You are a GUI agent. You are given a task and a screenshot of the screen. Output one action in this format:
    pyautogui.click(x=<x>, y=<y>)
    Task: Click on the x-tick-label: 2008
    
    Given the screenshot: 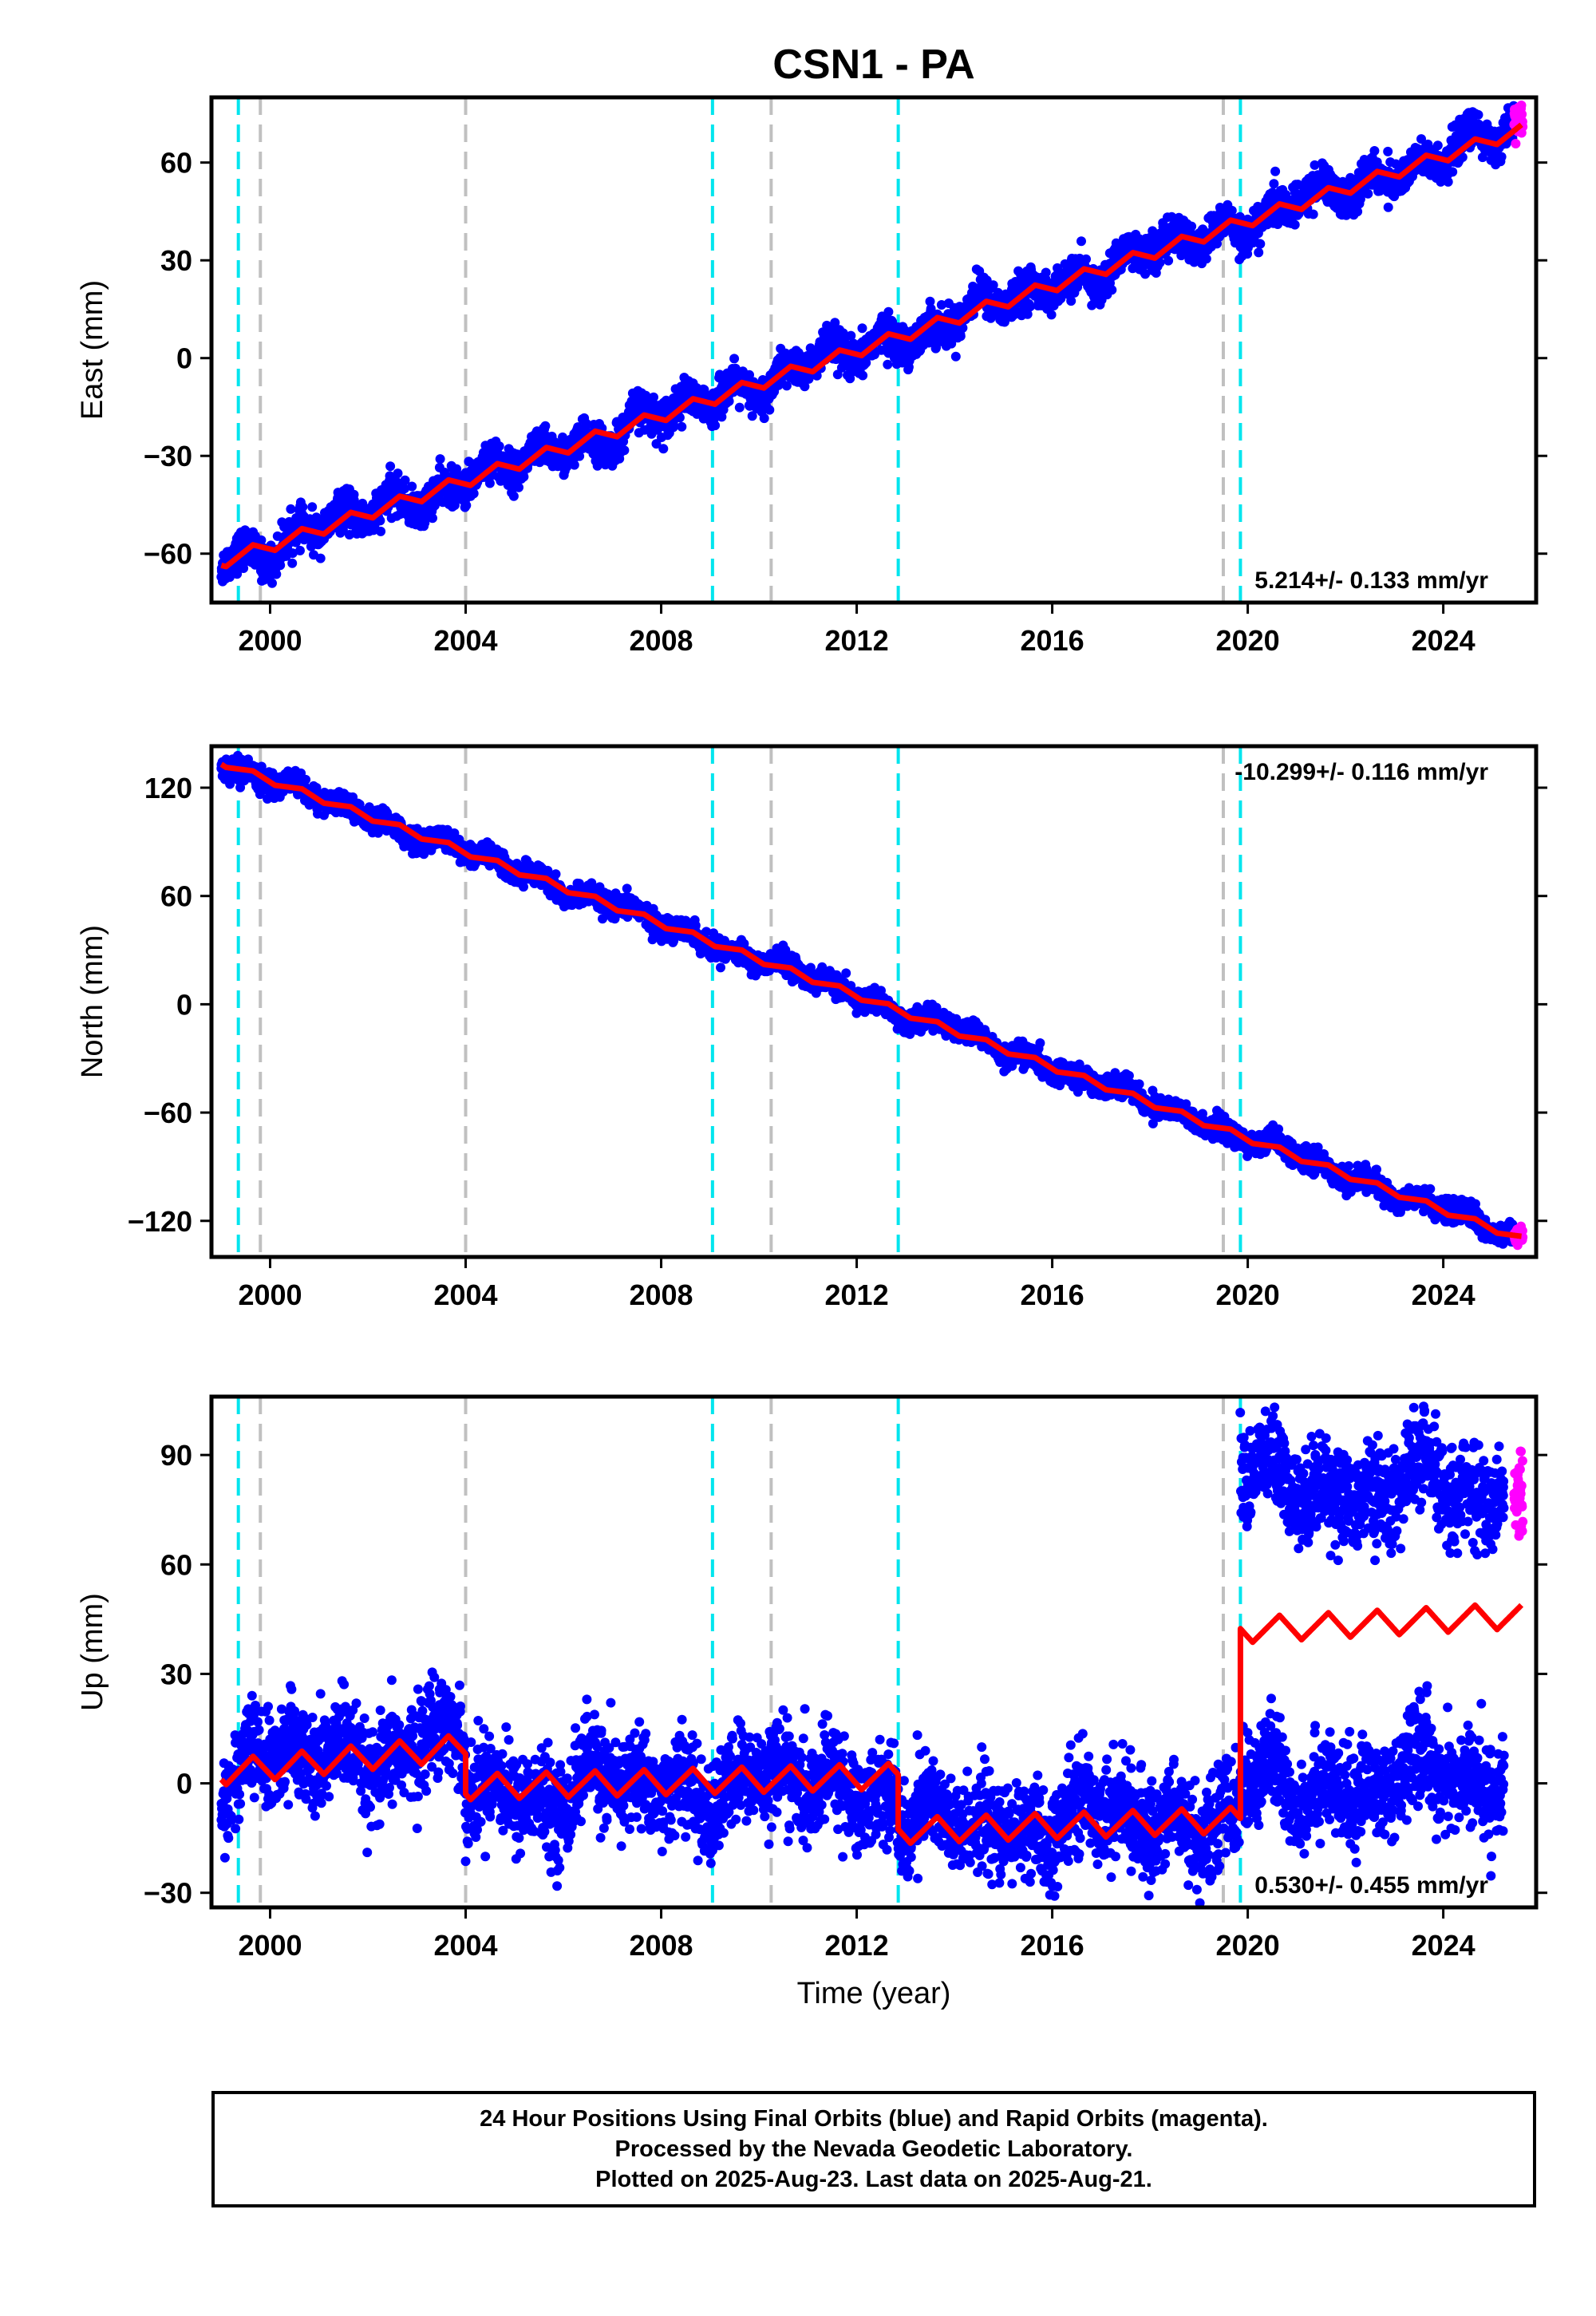 What is the action you would take?
    pyautogui.click(x=661, y=640)
    